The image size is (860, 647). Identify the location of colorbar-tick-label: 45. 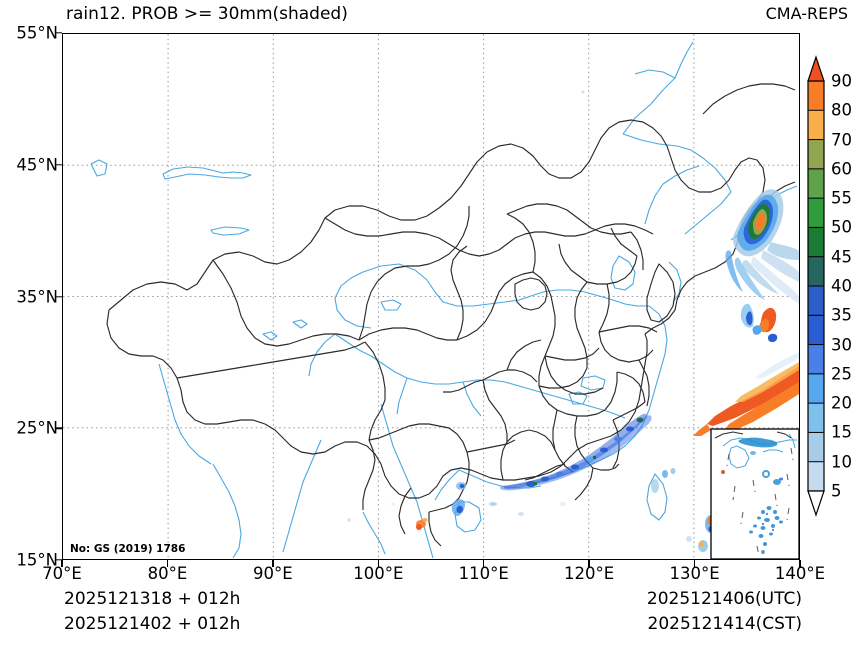
(841, 257).